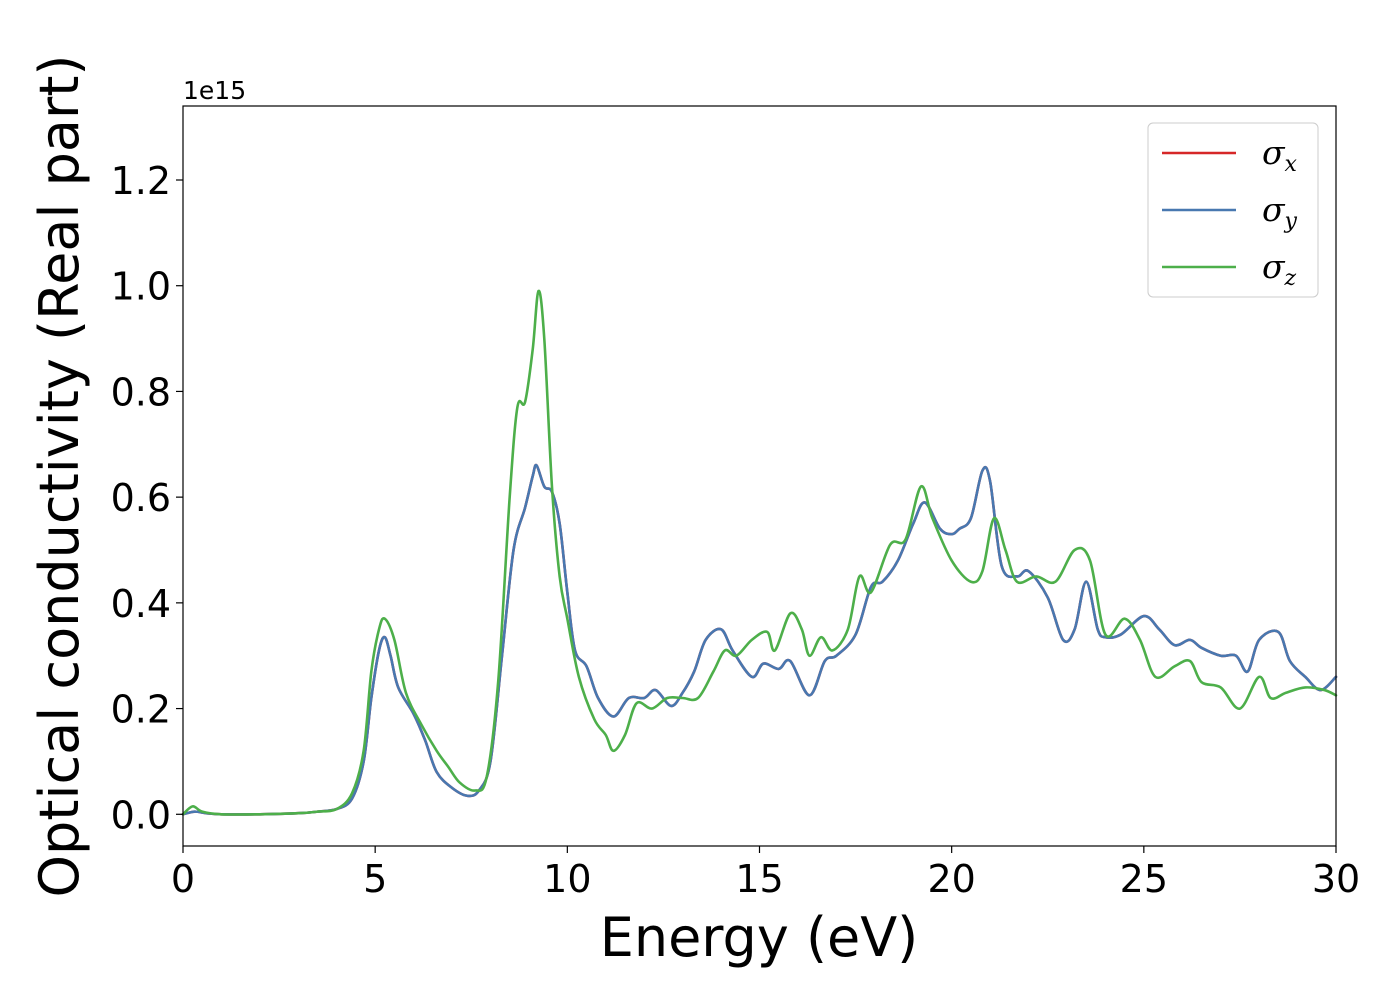 The width and height of the screenshot is (1400, 1000). What do you see at coordinates (141, 710) in the screenshot?
I see `y-tick-label: 0.2` at bounding box center [141, 710].